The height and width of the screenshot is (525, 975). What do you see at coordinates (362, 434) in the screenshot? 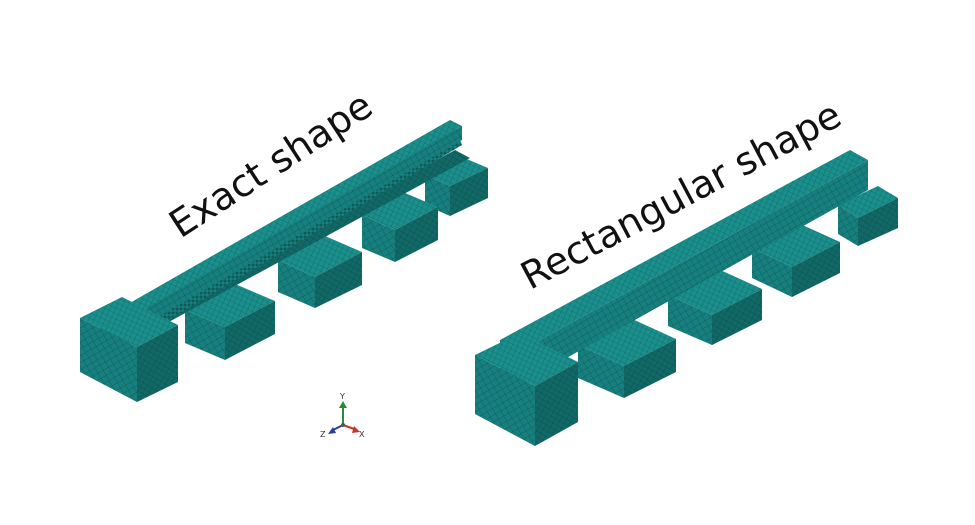
I see `x-axis-label: X` at bounding box center [362, 434].